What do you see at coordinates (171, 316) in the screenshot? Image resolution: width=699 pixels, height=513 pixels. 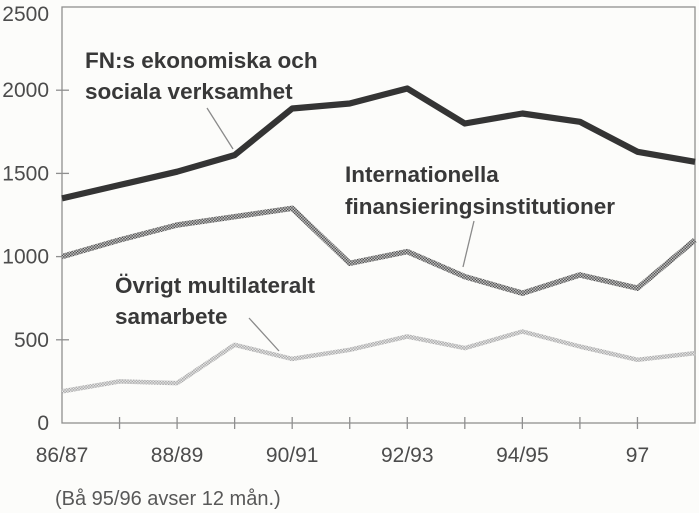 I see `annotation-ovrigt-line2: samarbete` at bounding box center [171, 316].